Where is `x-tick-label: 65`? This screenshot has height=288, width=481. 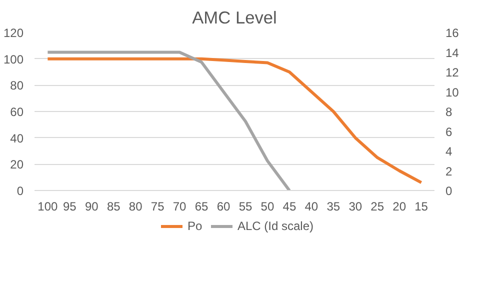
x-tick-label: 65 is located at coordinates (201, 207).